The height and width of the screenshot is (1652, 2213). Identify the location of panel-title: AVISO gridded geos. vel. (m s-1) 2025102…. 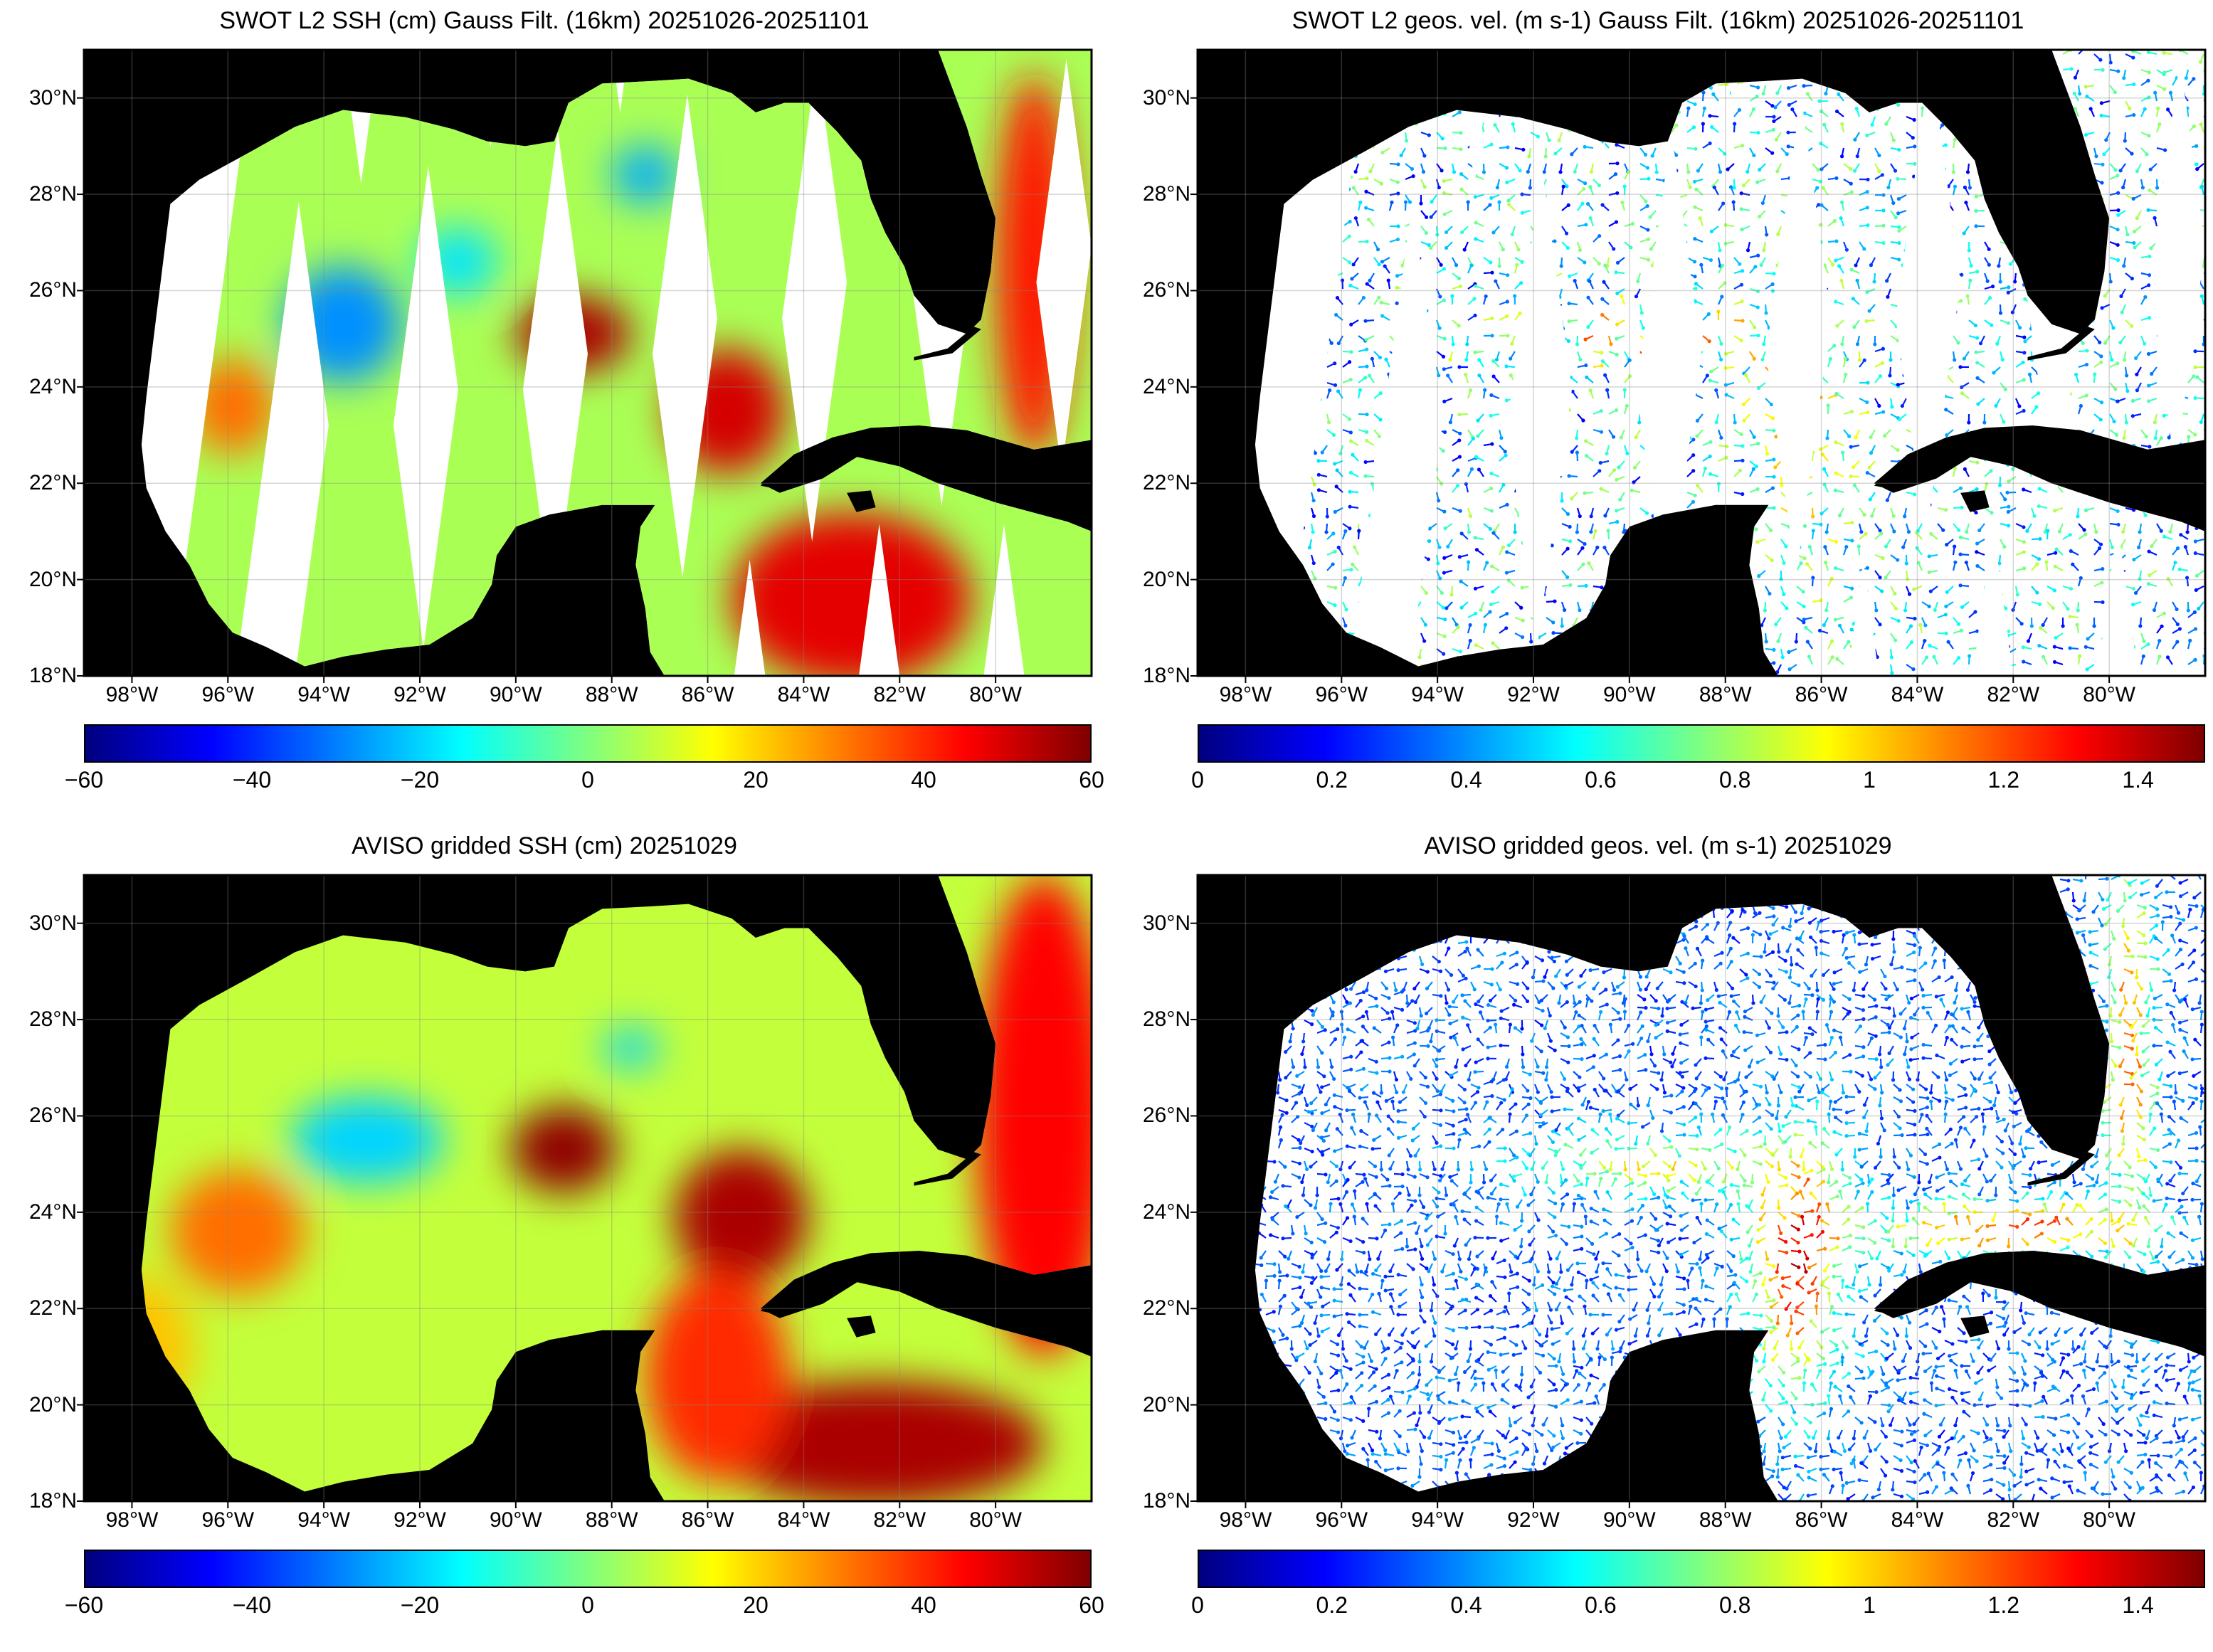
(1658, 845).